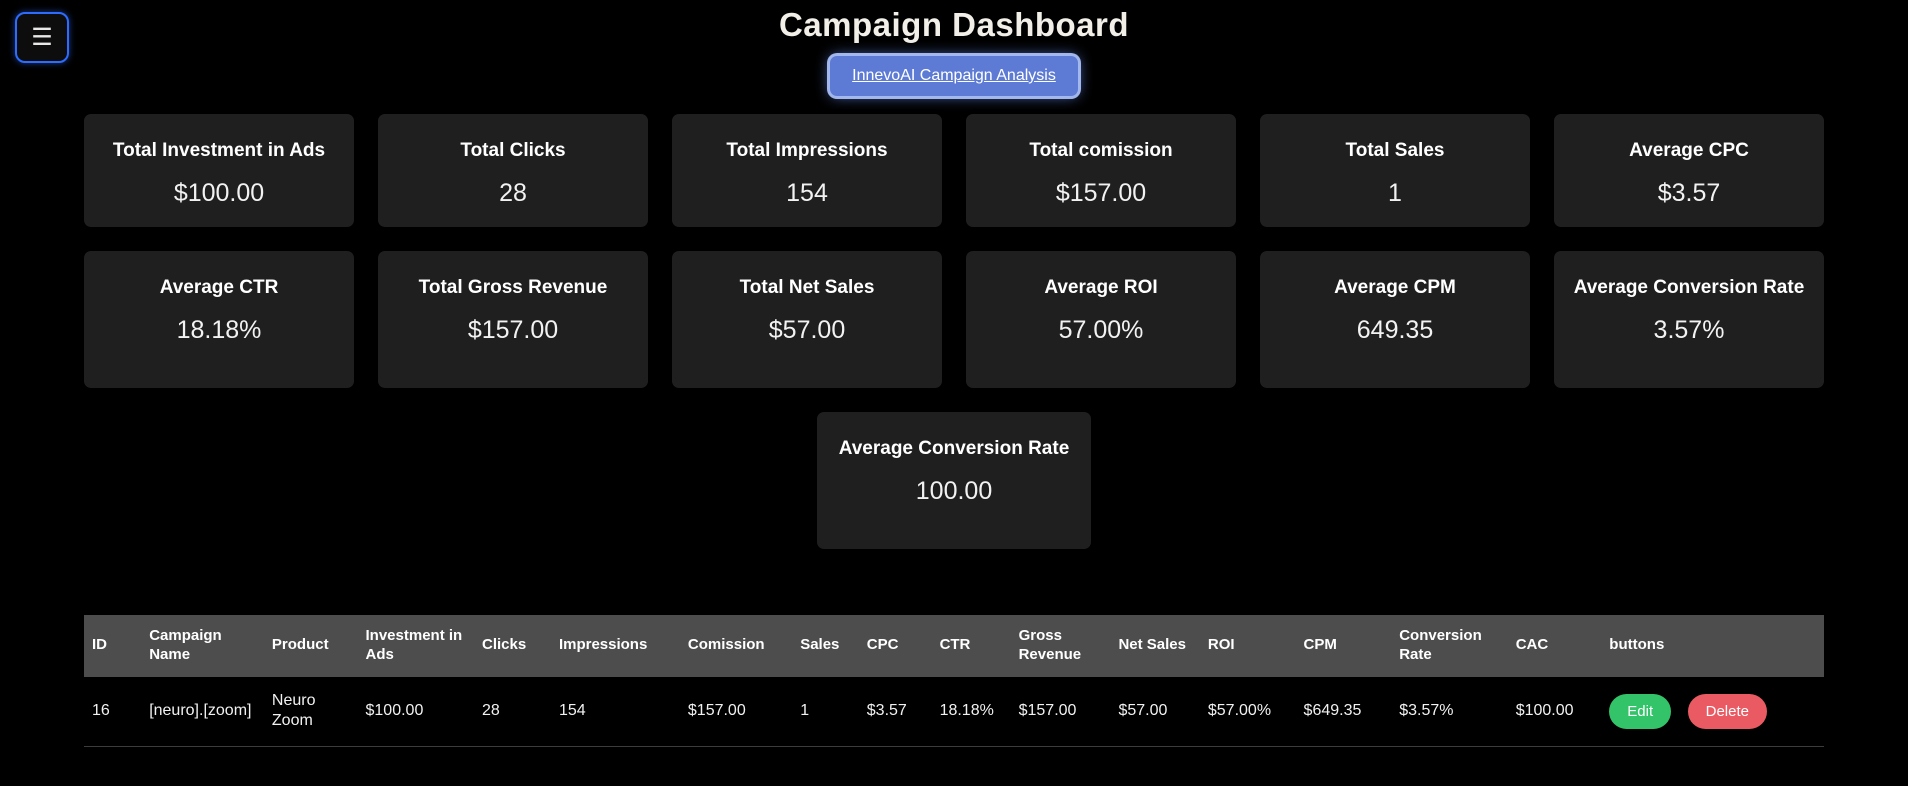 Image resolution: width=1908 pixels, height=786 pixels. I want to click on stat-card-total-clicks: Total Clicks 28, so click(513, 170).